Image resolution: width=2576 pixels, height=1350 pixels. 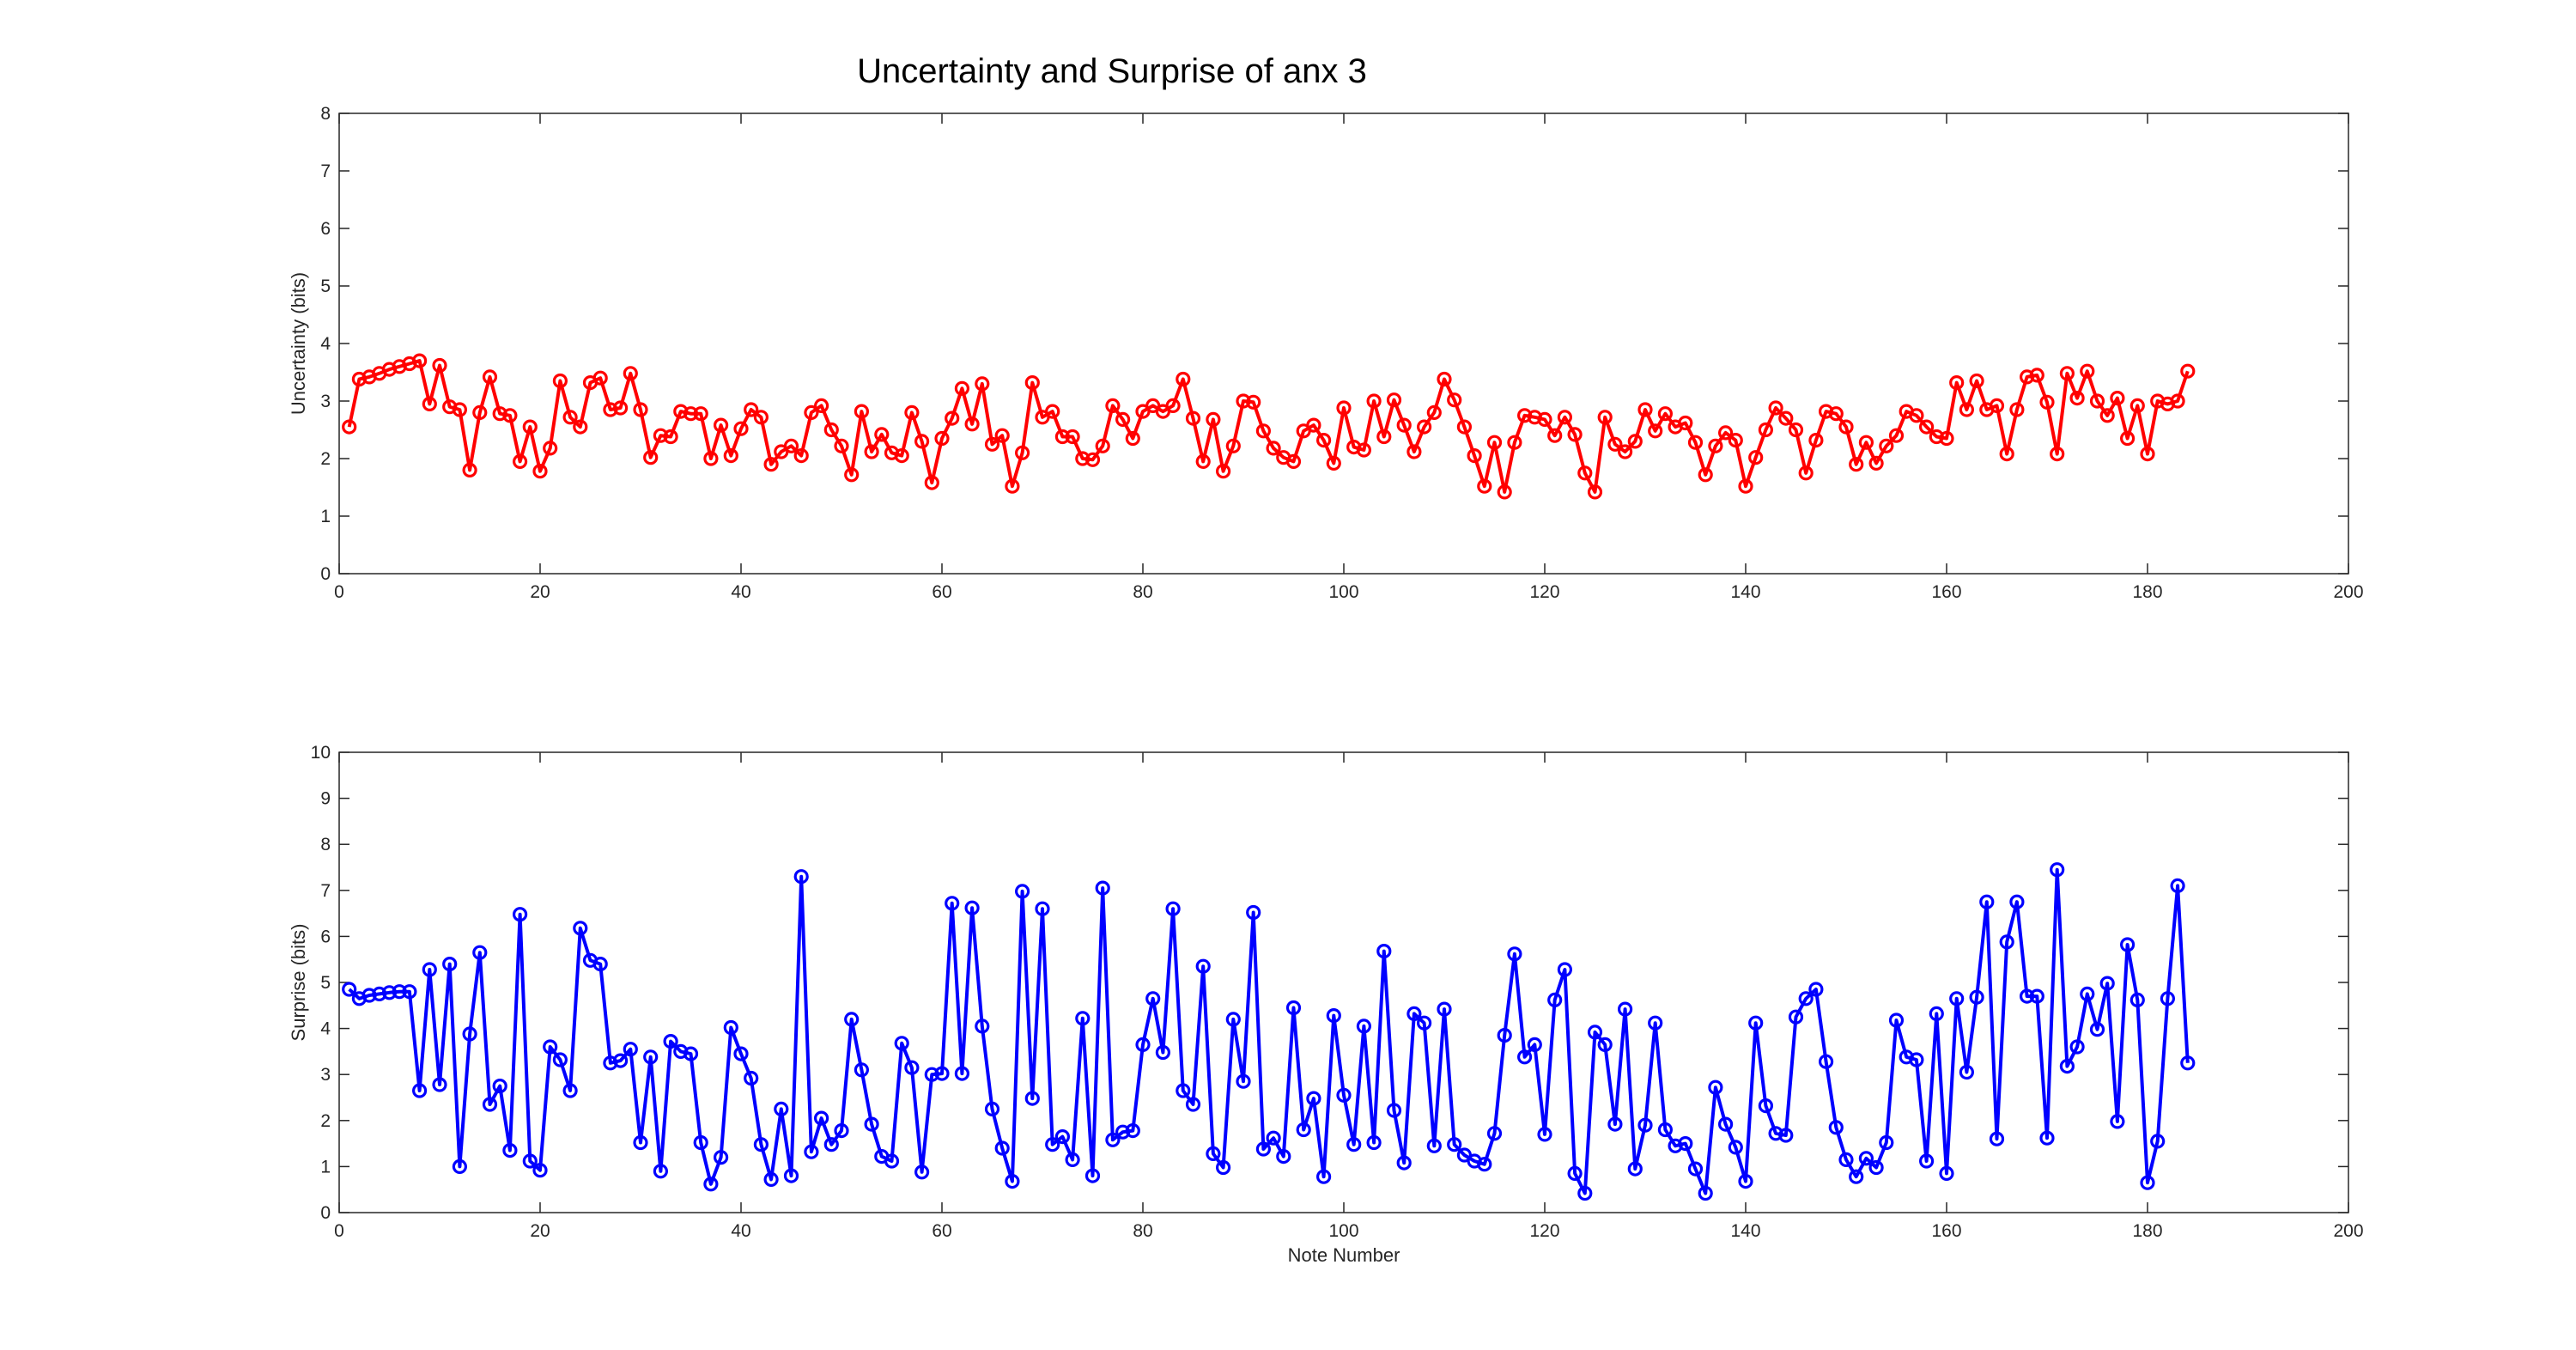 I want to click on y-axis-label: Uncertainty (bits), so click(x=298, y=343).